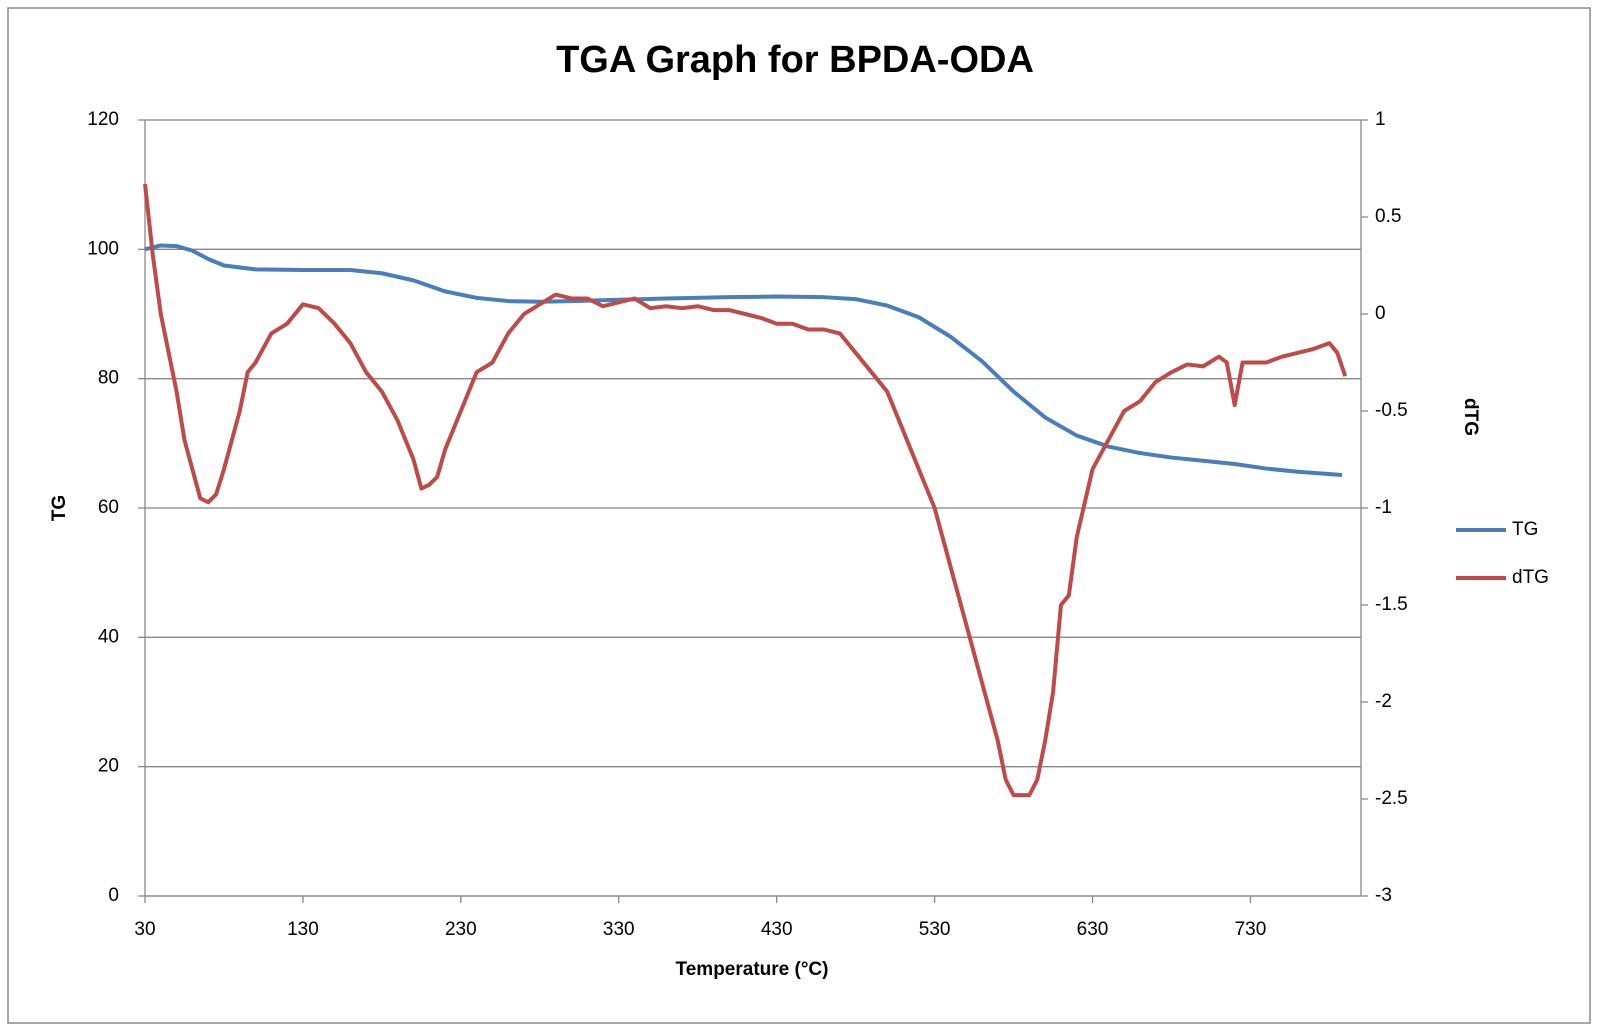 The width and height of the screenshot is (1598, 1031). Describe the element at coordinates (103, 119) in the screenshot. I see `y-tick-label: 120` at that location.